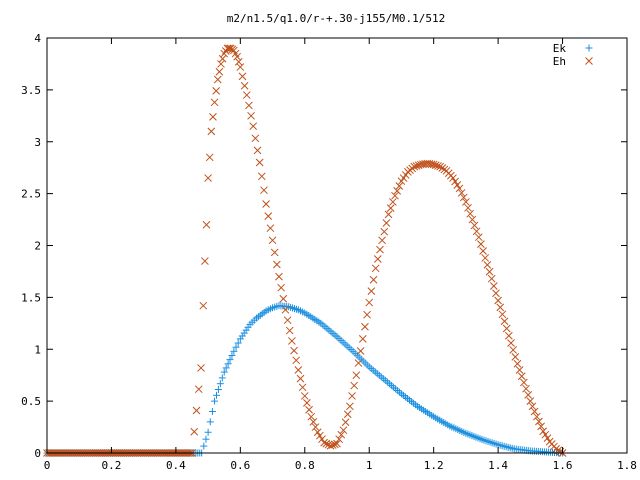 This screenshot has height=480, width=640. What do you see at coordinates (560, 48) in the screenshot?
I see `legend-label-ek: Ek` at bounding box center [560, 48].